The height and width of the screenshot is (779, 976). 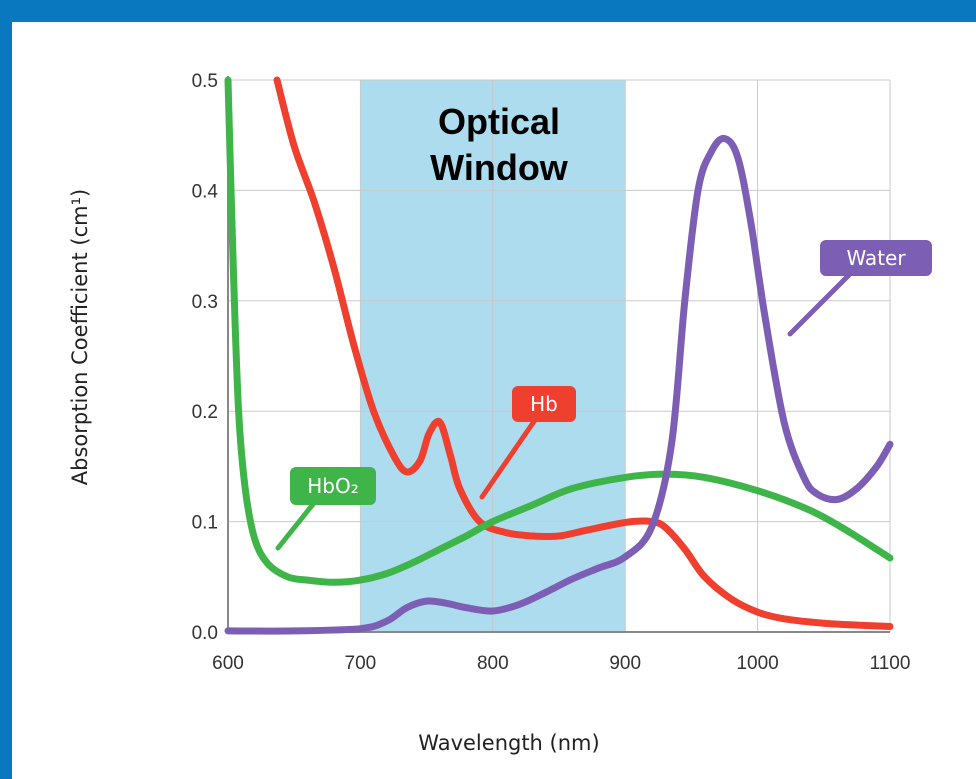 What do you see at coordinates (228, 663) in the screenshot?
I see `x-tick-label: 600` at bounding box center [228, 663].